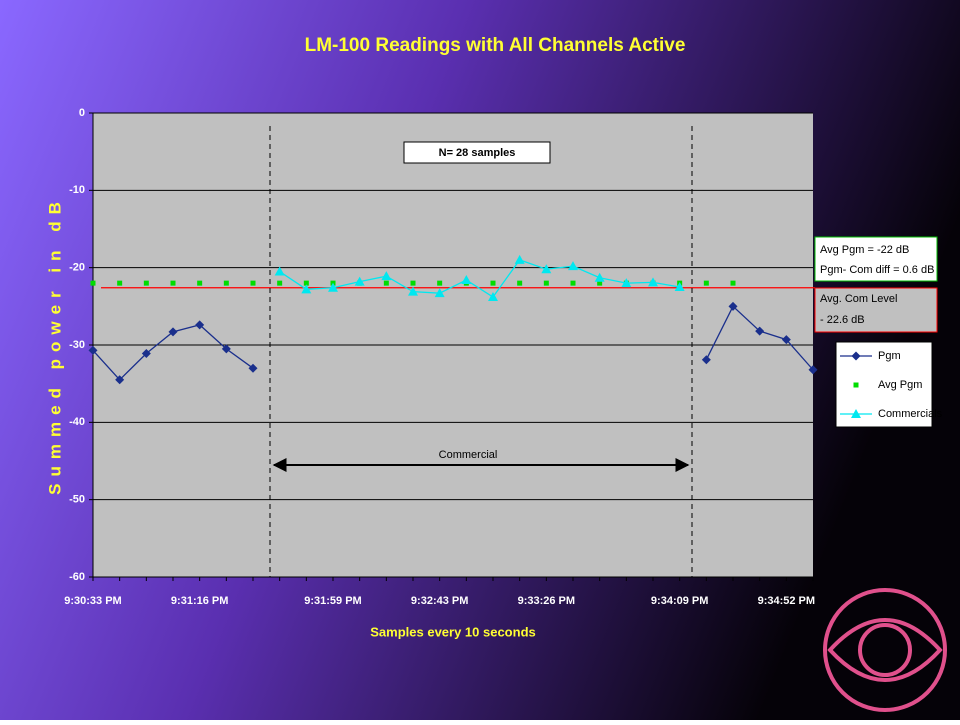  I want to click on legend-label: Avg Pgm, so click(900, 385).